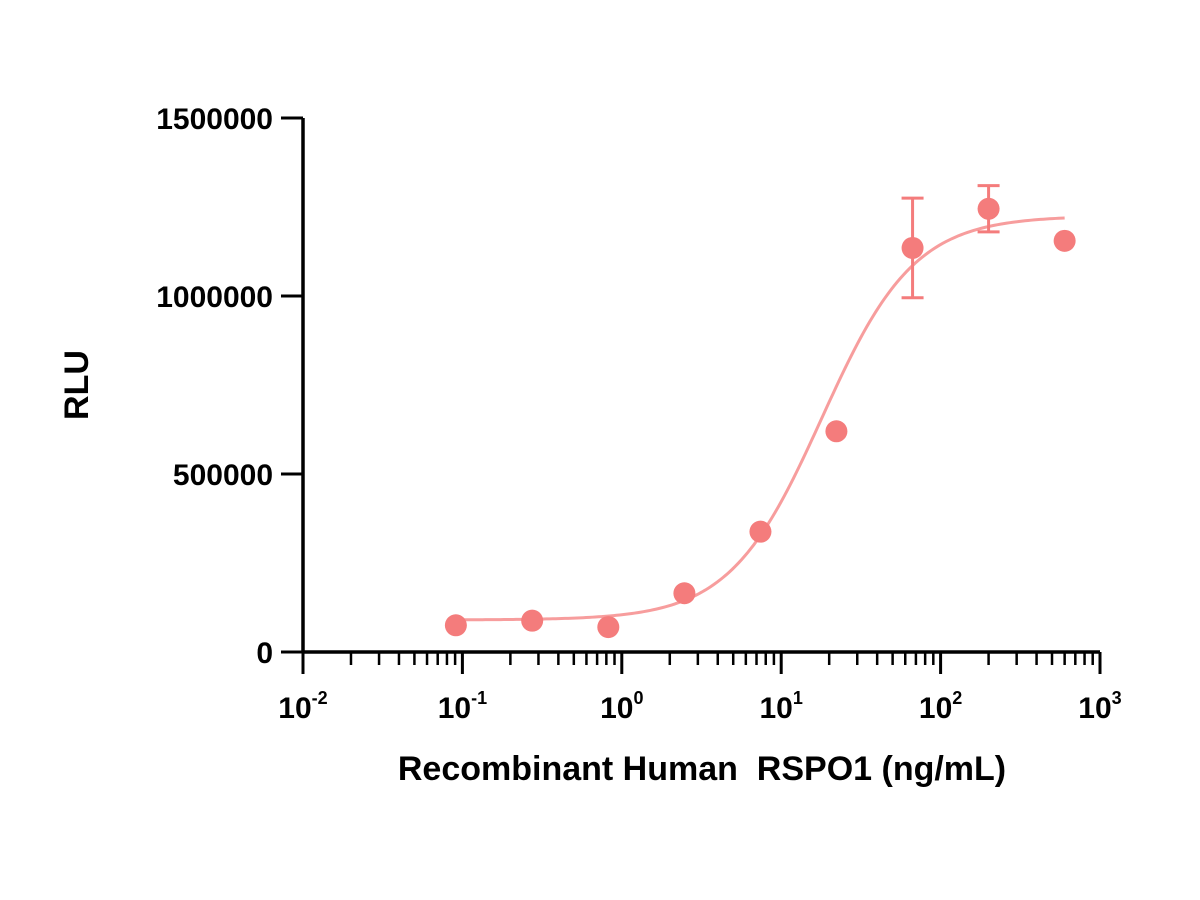 This screenshot has width=1200, height=900. Describe the element at coordinates (1099, 706) in the screenshot. I see `x-tick-label: 10³` at that location.